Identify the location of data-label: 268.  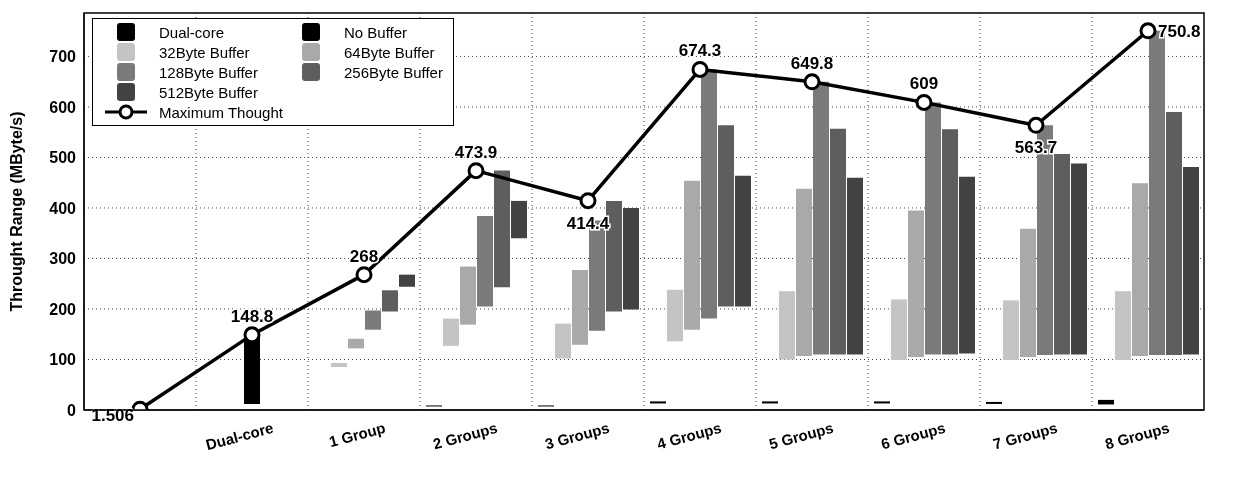
(364, 256).